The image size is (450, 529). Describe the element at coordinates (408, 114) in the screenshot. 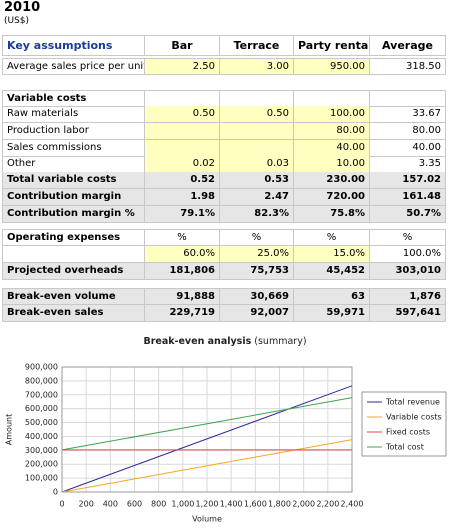

I see `table-cell: 33.67` at that location.